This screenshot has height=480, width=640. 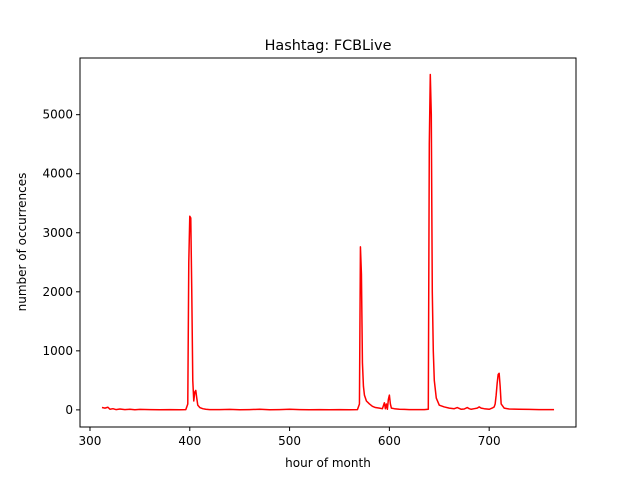 What do you see at coordinates (328, 463) in the screenshot?
I see `x-axis-label: hour of month` at bounding box center [328, 463].